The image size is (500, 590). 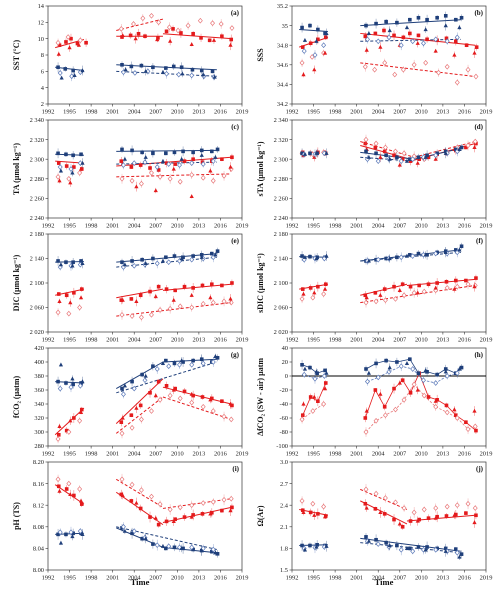 What do you see at coordinates (286, 376) in the screenshot?
I see `y-tick-label: 0` at bounding box center [286, 376].